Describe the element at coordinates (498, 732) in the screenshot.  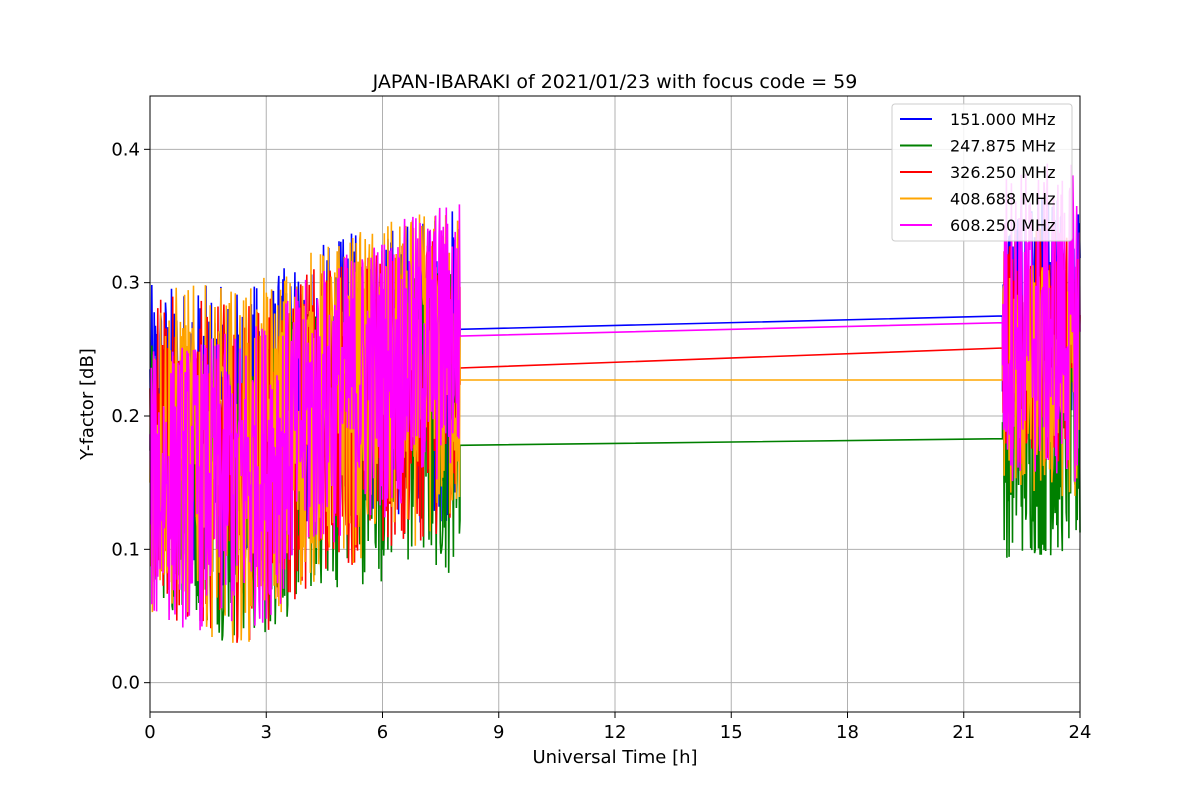
I see `x-tick-label: 9` at that location.